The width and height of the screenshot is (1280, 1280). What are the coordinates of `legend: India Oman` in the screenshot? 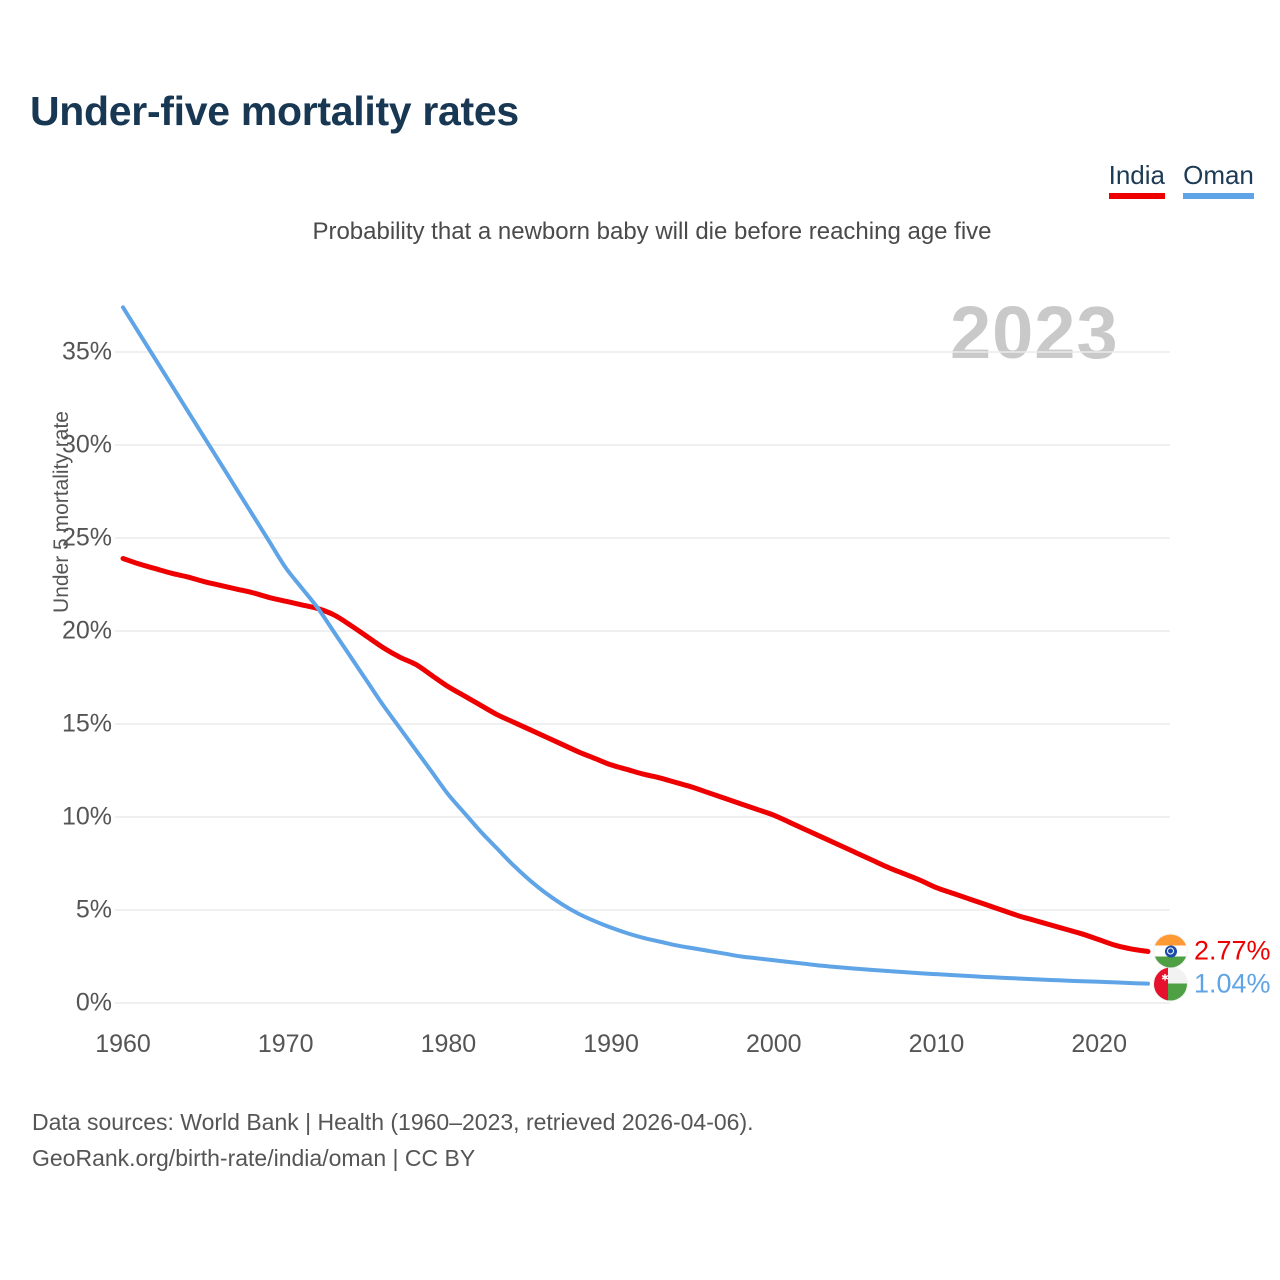 It's located at (1181, 180).